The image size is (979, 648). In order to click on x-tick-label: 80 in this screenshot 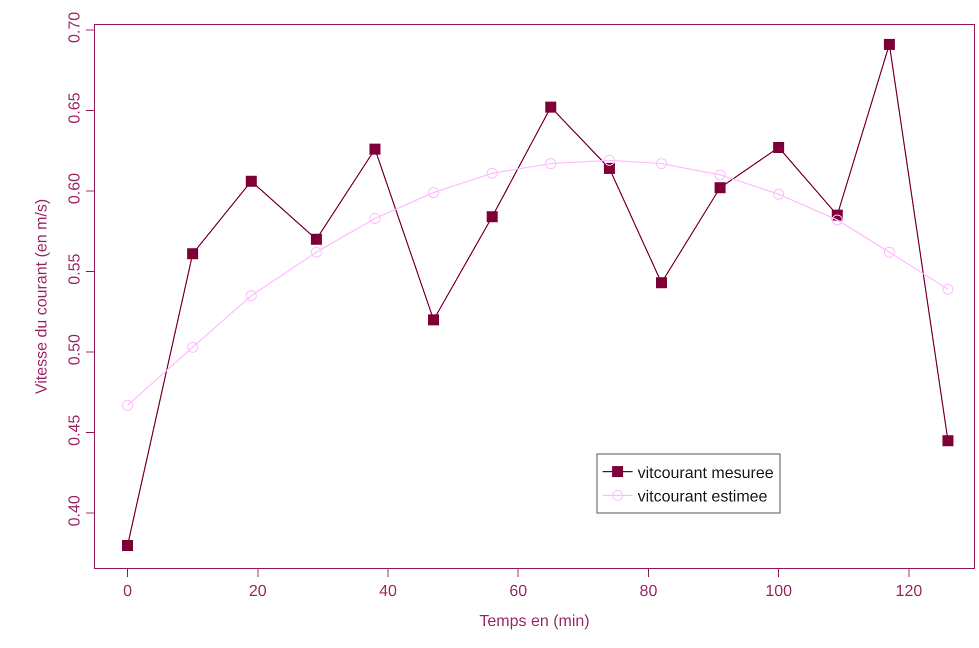, I will do `click(649, 591)`.